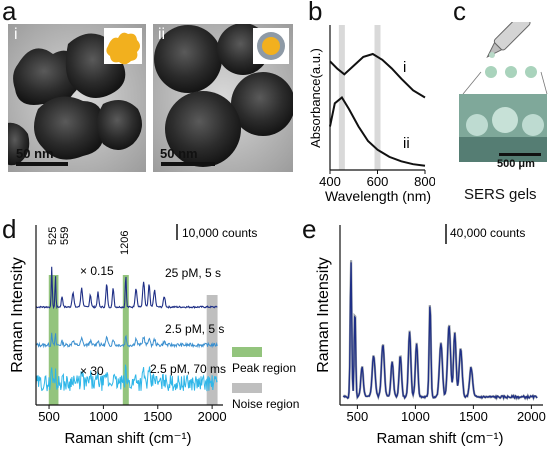 The image size is (550, 450). Describe the element at coordinates (264, 368) in the screenshot. I see `legend-peak-label: Peak region` at that location.